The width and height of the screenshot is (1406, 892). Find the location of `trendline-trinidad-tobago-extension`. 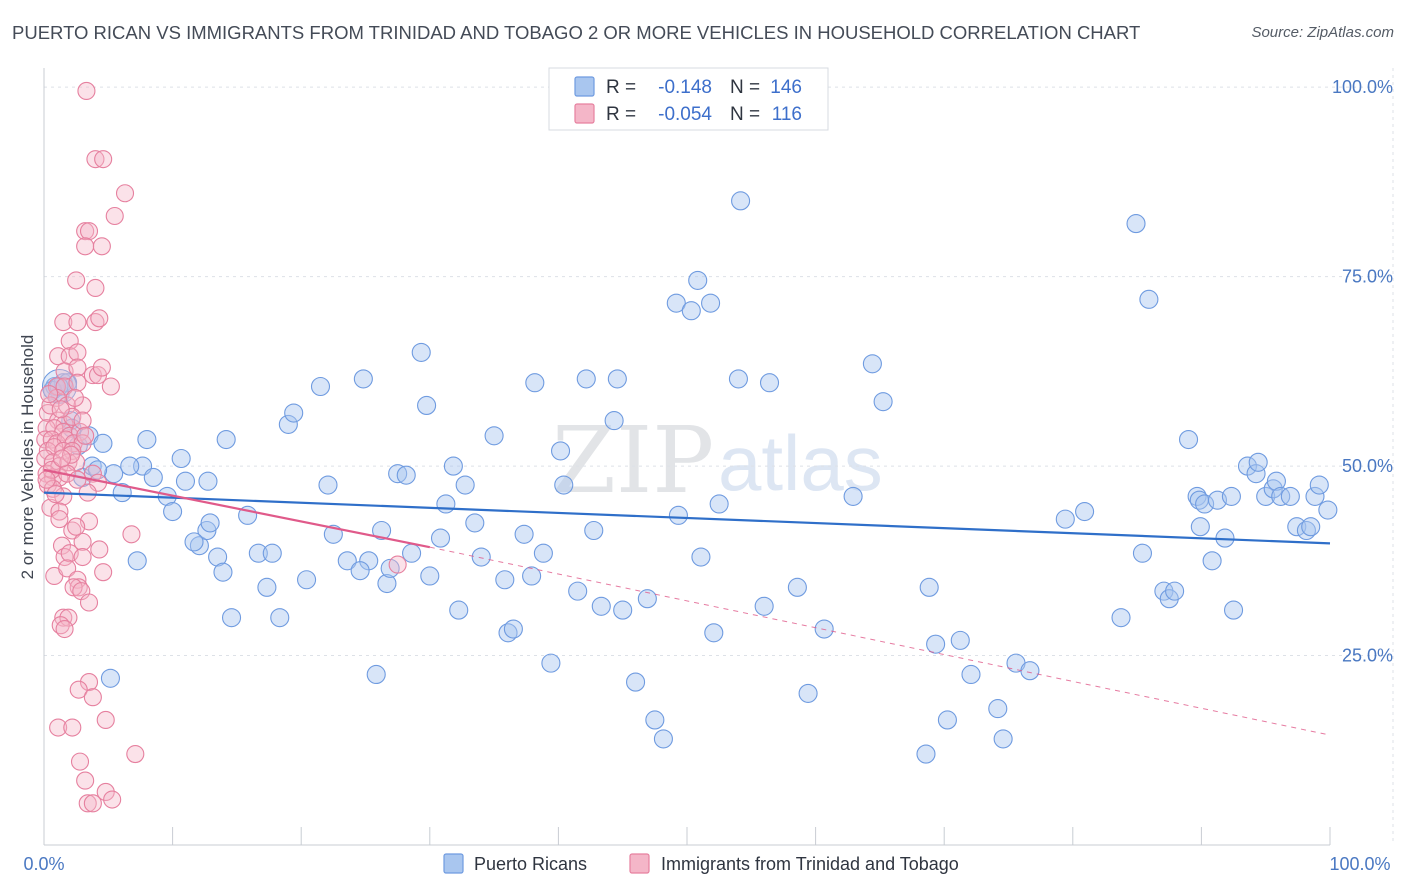

trendline-trinidad-tobago-extension is located at coordinates (880, 641).